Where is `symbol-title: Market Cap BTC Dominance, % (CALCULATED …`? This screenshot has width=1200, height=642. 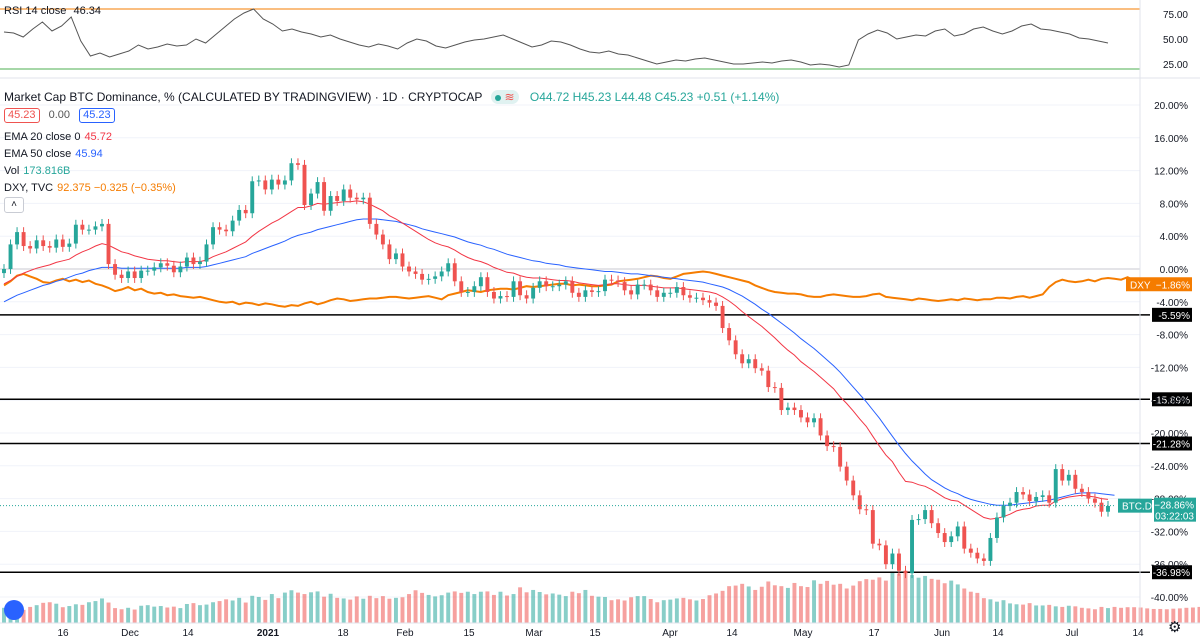 symbol-title: Market Cap BTC Dominance, % (CALCULATED … is located at coordinates (243, 97).